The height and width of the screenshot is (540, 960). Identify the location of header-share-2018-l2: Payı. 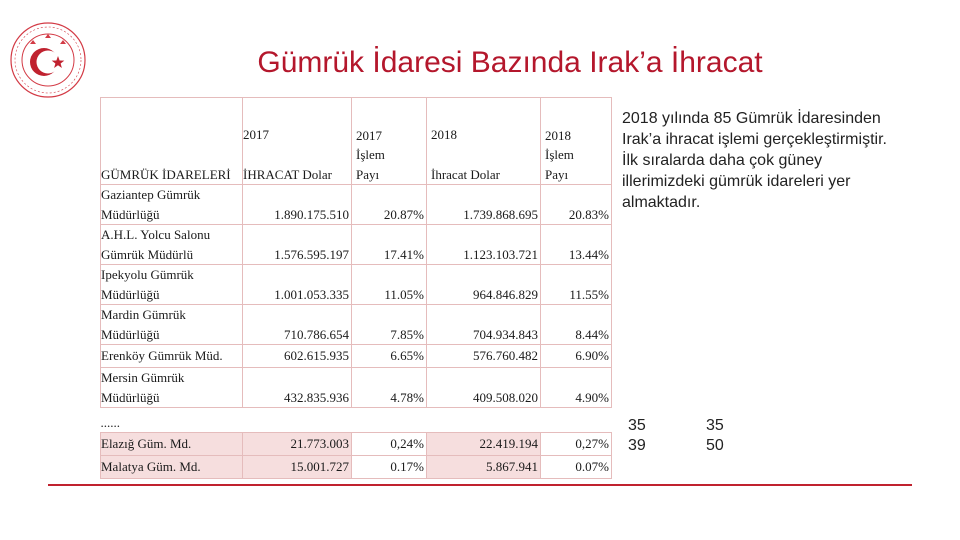
(557, 174).